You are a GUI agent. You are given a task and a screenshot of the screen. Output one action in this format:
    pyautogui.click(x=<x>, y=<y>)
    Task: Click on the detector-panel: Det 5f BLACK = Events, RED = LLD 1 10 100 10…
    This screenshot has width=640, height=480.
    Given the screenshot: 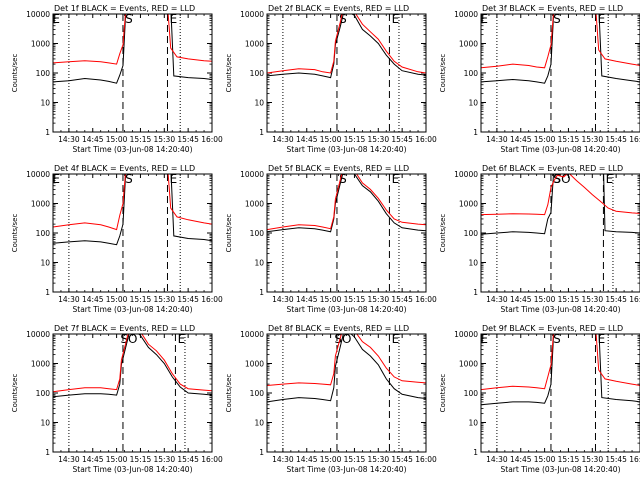 What is the action you would take?
    pyautogui.click(x=331, y=239)
    